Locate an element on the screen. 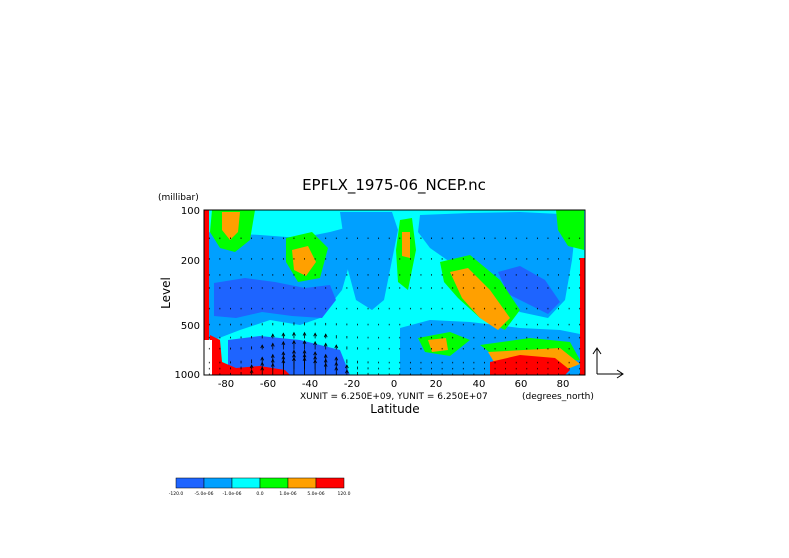 This screenshot has height=558, width=789. y-tick-label-200: 200 is located at coordinates (190, 261).